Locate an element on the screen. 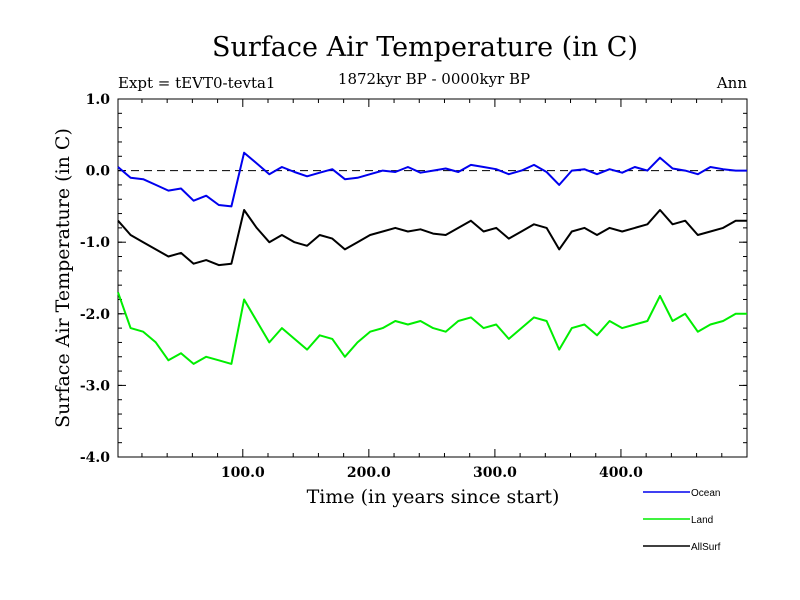 The height and width of the screenshot is (600, 800). y-axis-label: Surface Air Temperature (in C) is located at coordinates (63, 278).